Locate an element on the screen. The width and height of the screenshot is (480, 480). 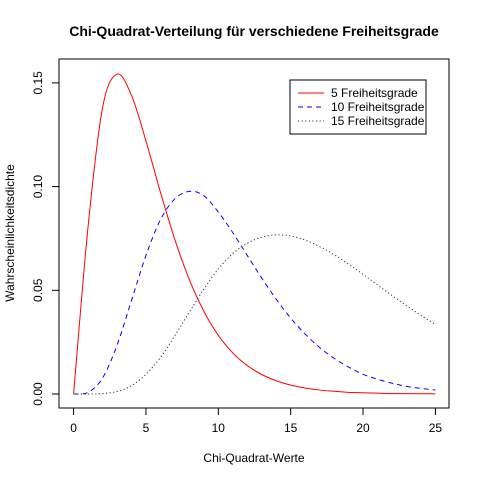
x-tick-label: 20 is located at coordinates (363, 428).